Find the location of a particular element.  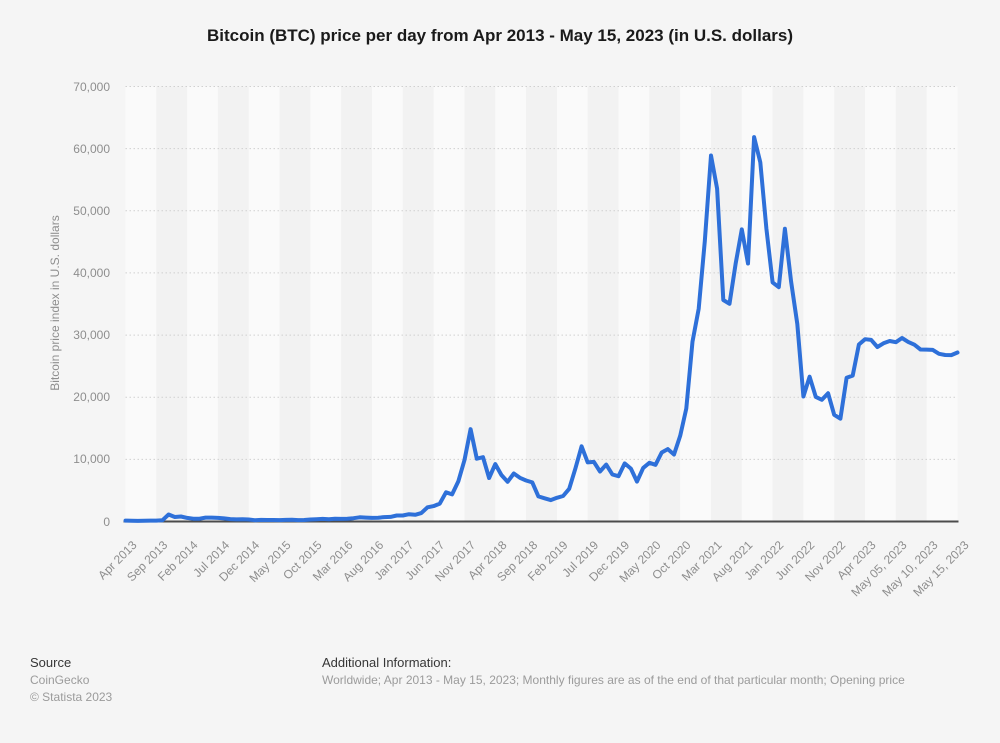

y-tick-label: 70,000 is located at coordinates (91, 86).